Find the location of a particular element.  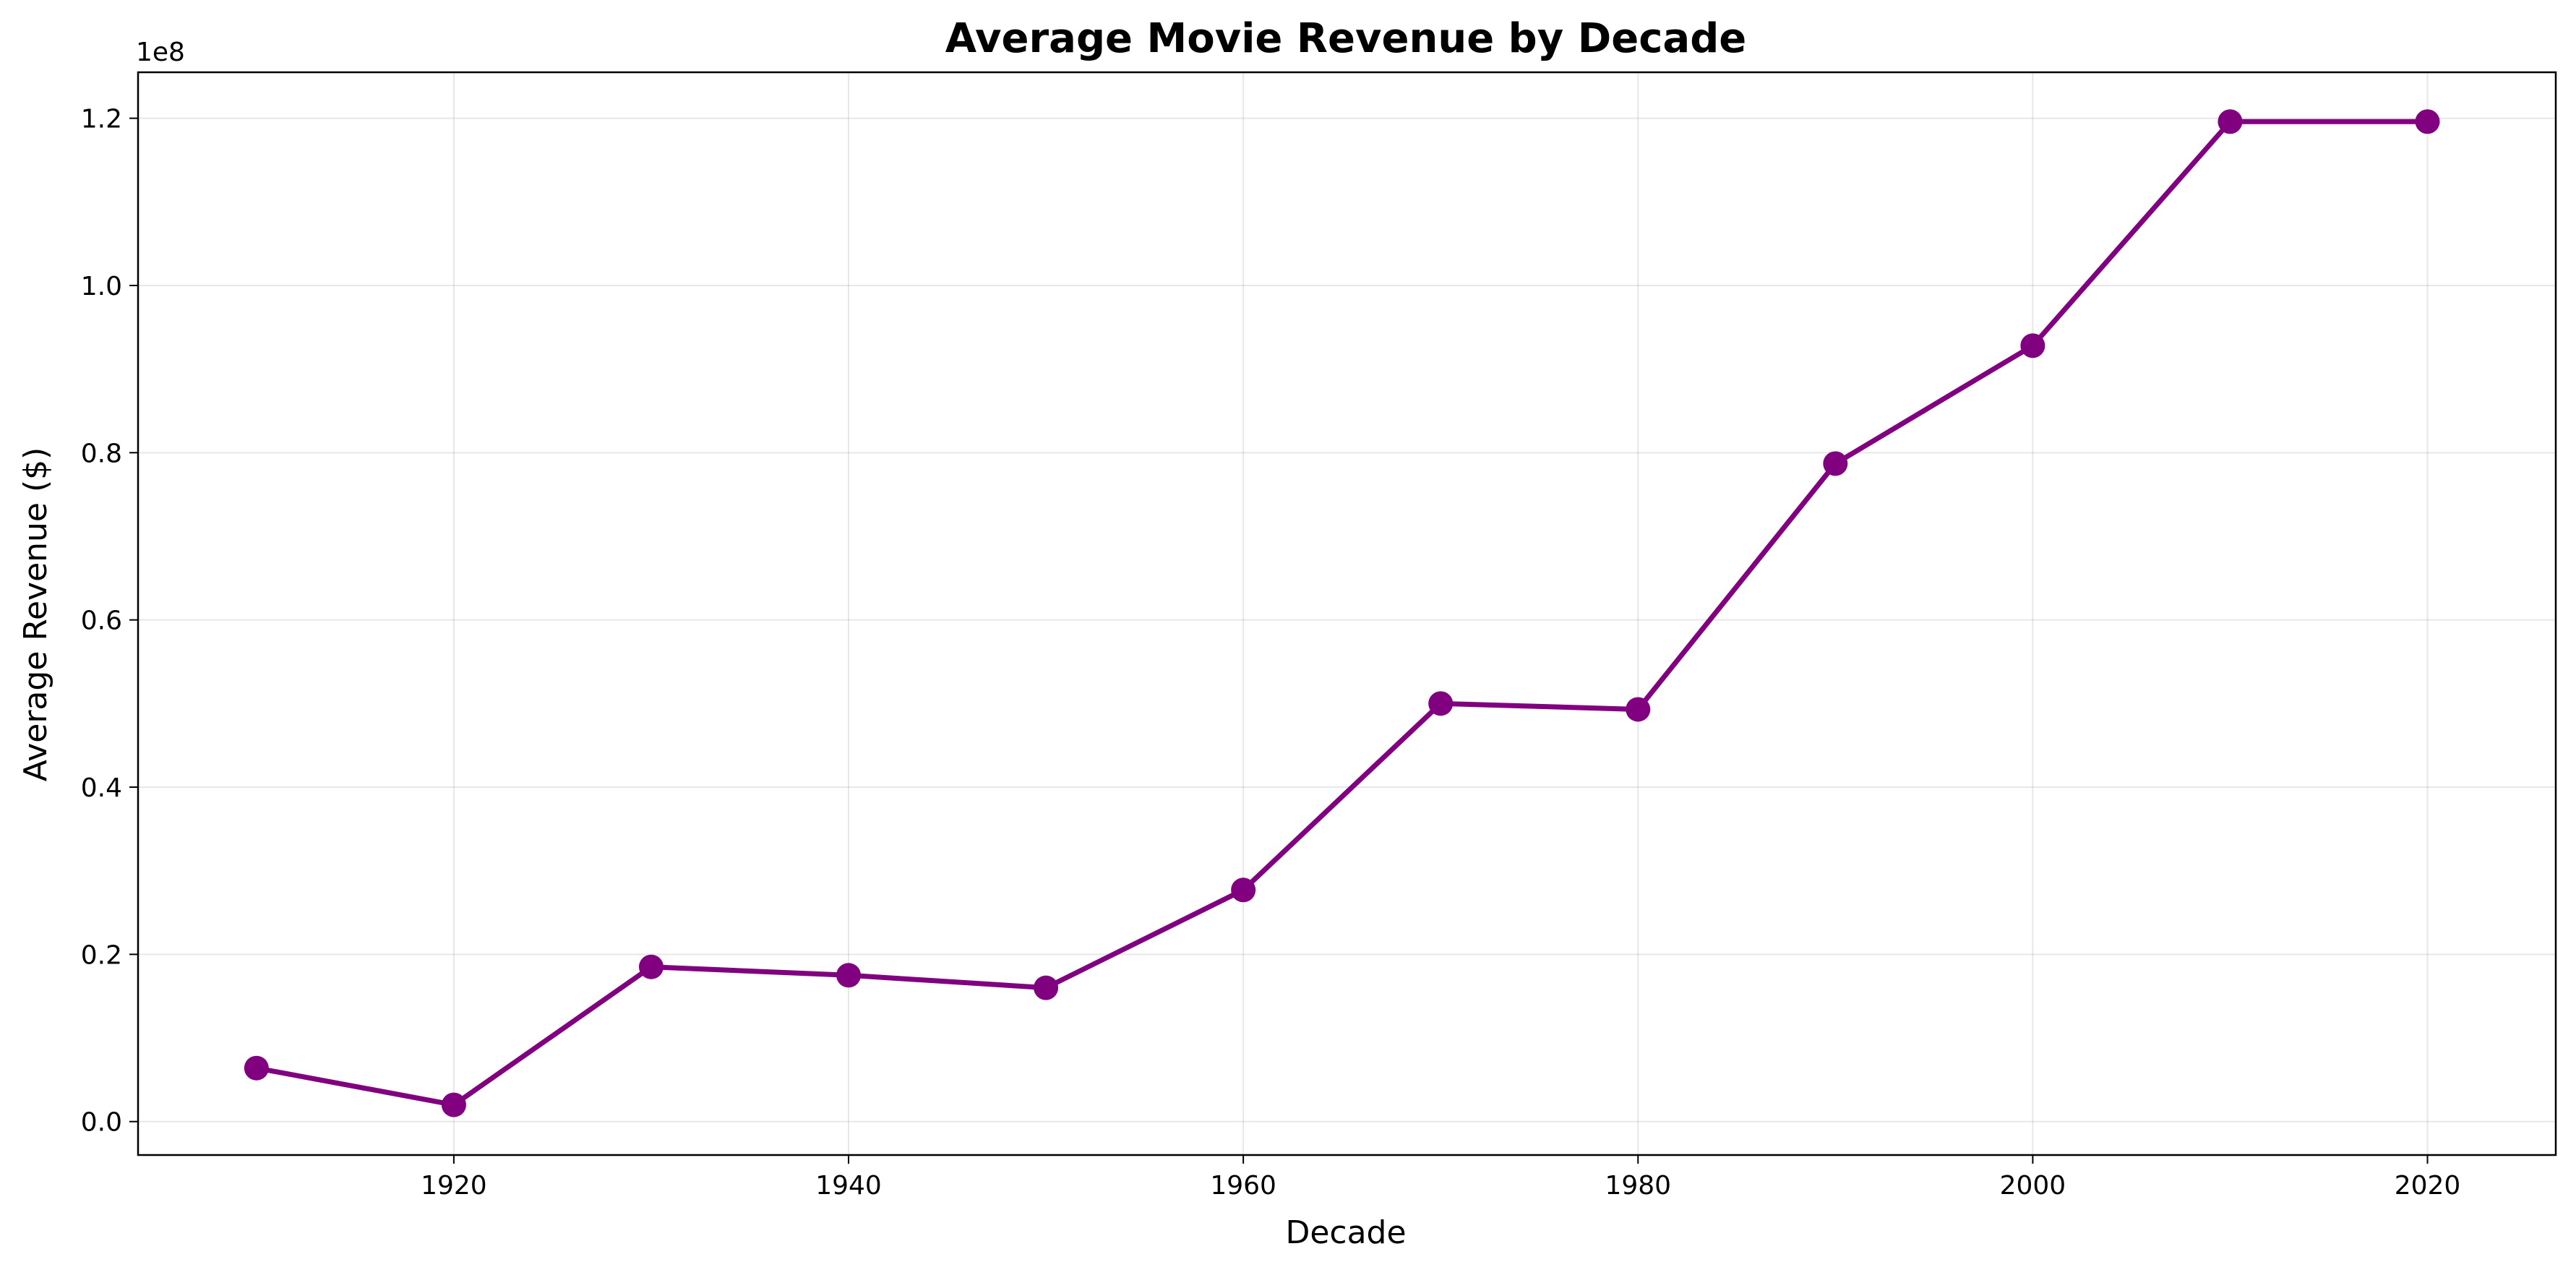

x-tick-label: 1920 is located at coordinates (454, 1186).